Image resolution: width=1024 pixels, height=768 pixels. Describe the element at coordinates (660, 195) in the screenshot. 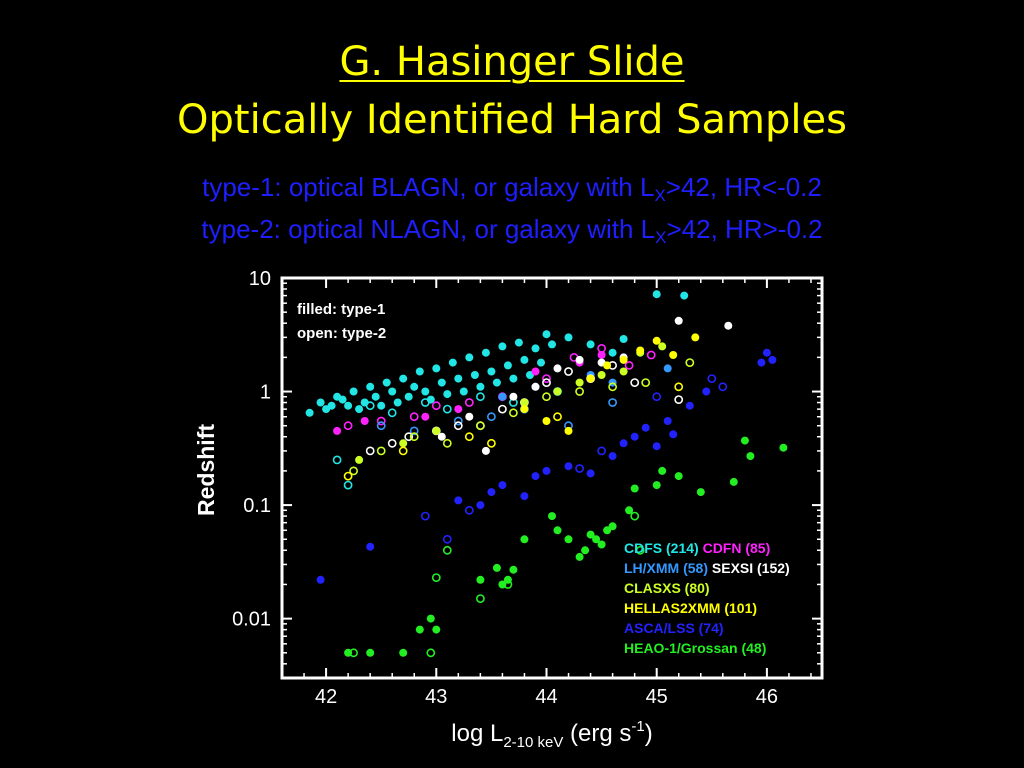

I see `type1-definition-sub: X` at that location.